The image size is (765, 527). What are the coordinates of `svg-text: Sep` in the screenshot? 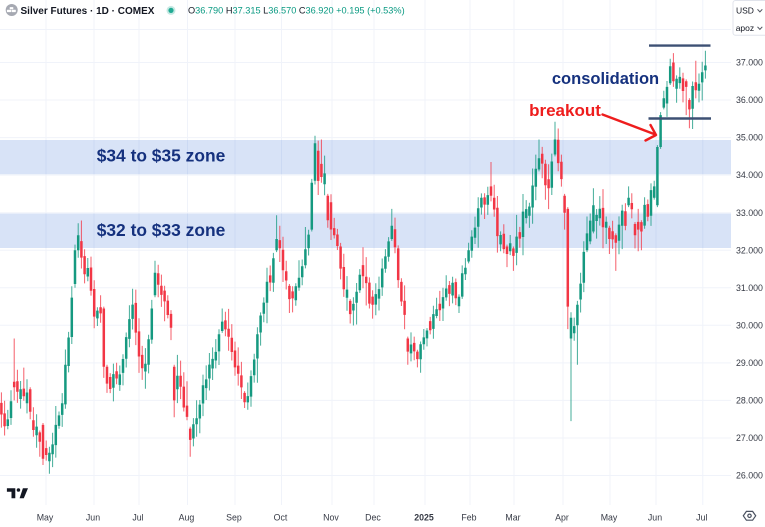 It's located at (234, 517).